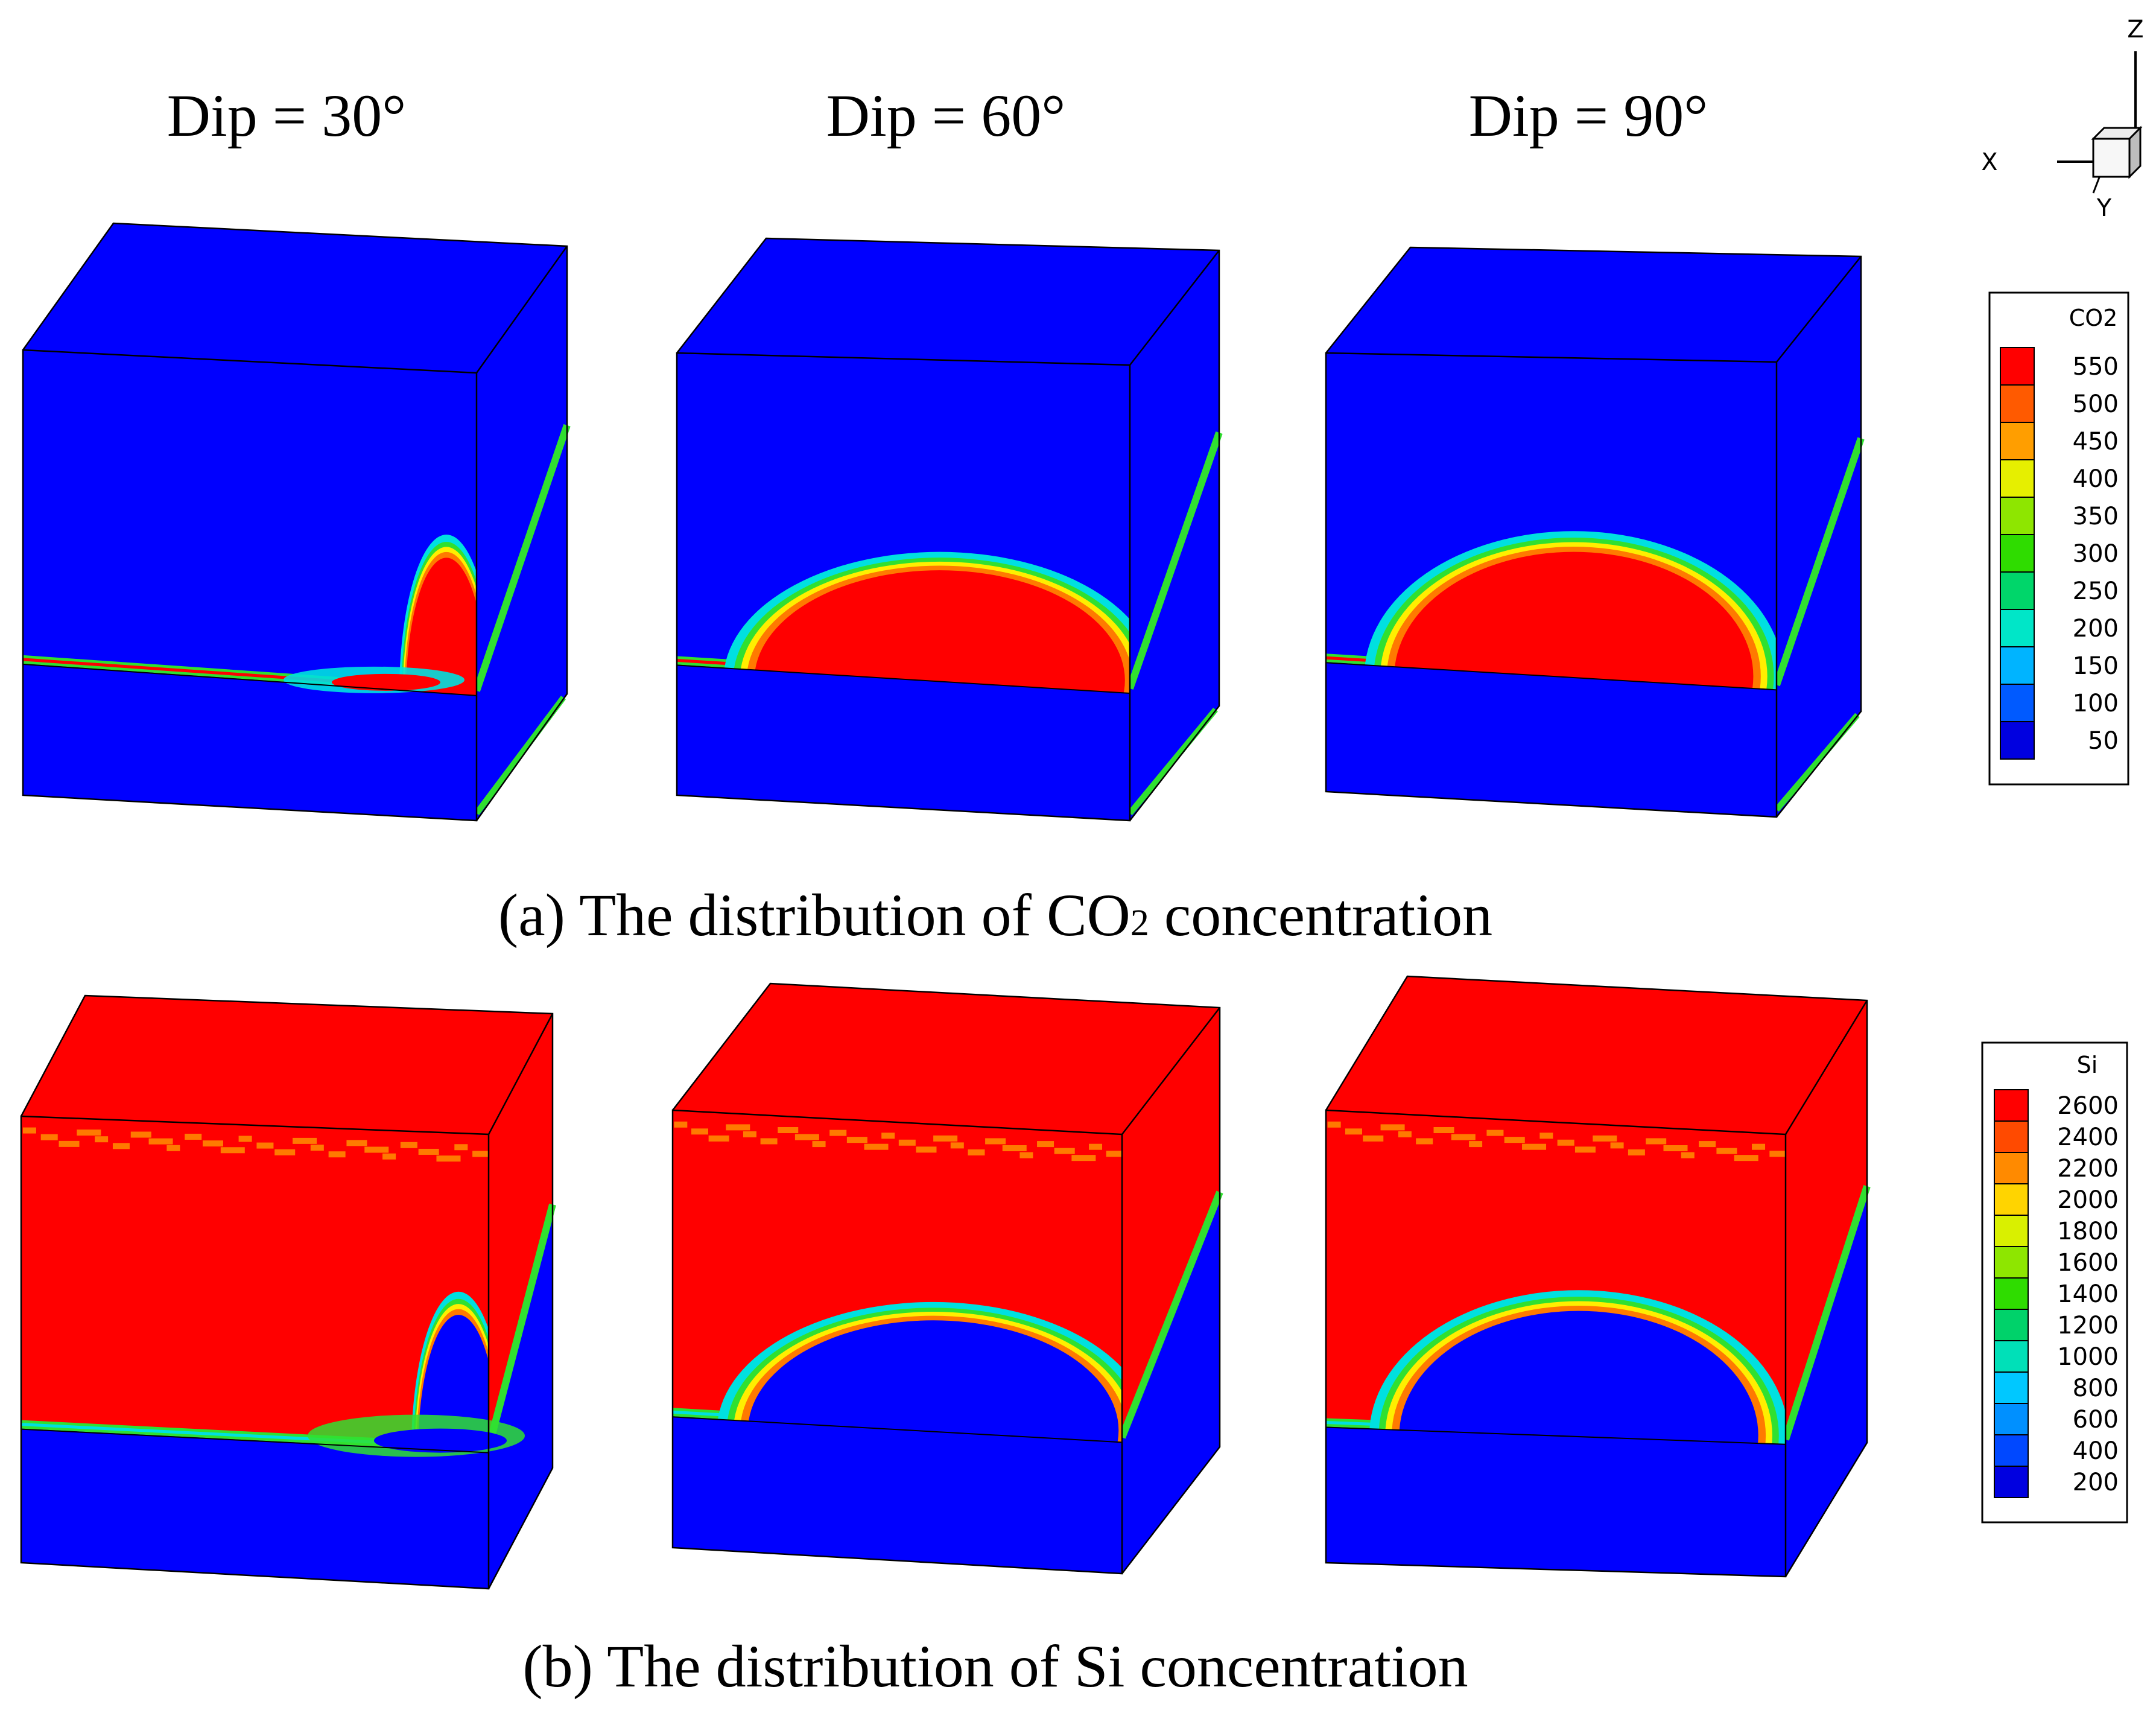 The width and height of the screenshot is (2156, 1716). I want to click on legend-label: 500, so click(2096, 404).